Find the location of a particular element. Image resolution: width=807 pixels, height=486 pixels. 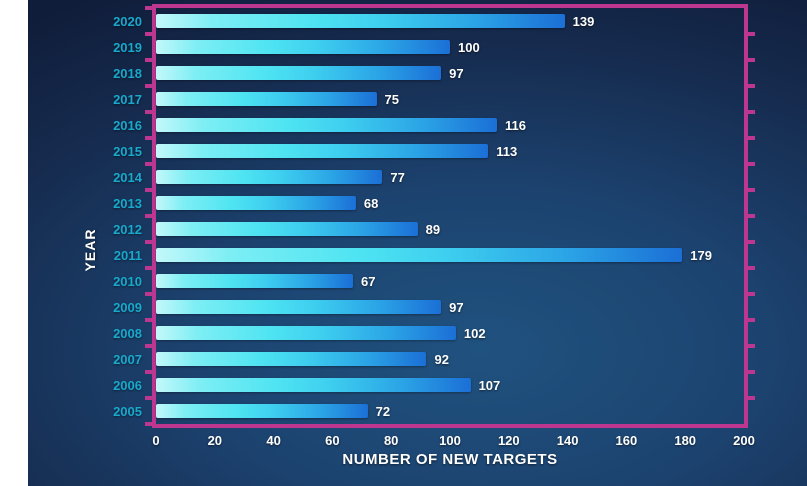

bar-row-2008: 102 is located at coordinates (450, 333).